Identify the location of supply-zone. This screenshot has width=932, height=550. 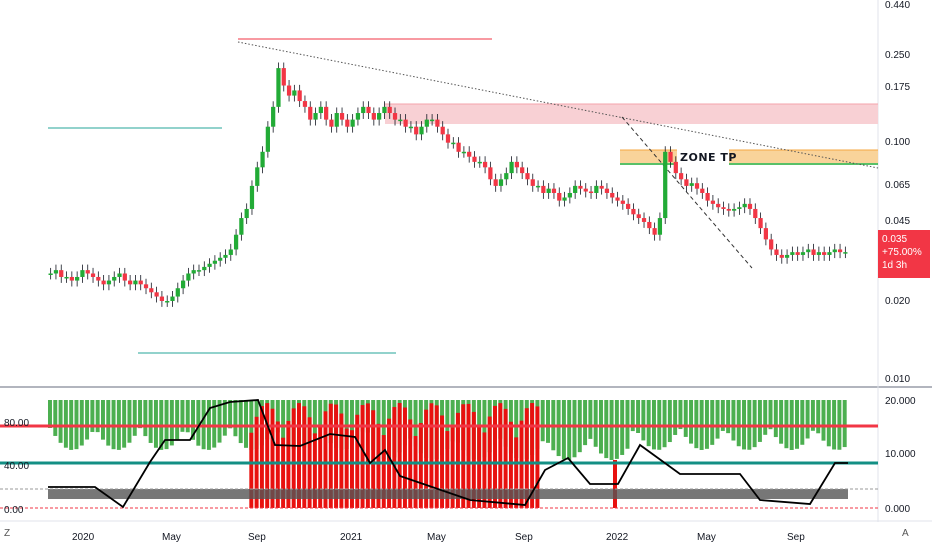
(631, 114).